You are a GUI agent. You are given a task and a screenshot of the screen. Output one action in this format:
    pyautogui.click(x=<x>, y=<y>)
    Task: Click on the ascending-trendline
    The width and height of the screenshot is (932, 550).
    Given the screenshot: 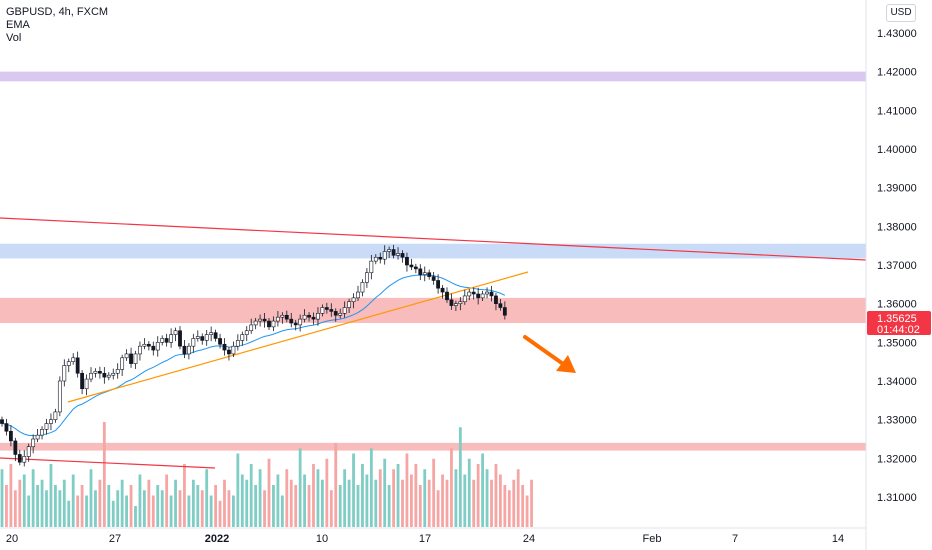 What is the action you would take?
    pyautogui.click(x=298, y=337)
    